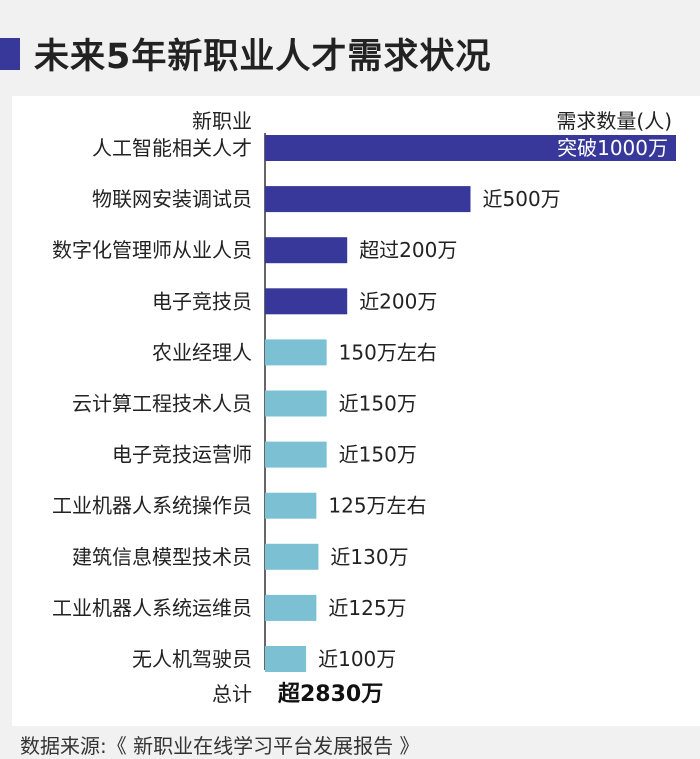 This screenshot has height=759, width=700. Describe the element at coordinates (369, 557) in the screenshot. I see `data-label: 近130万` at that location.